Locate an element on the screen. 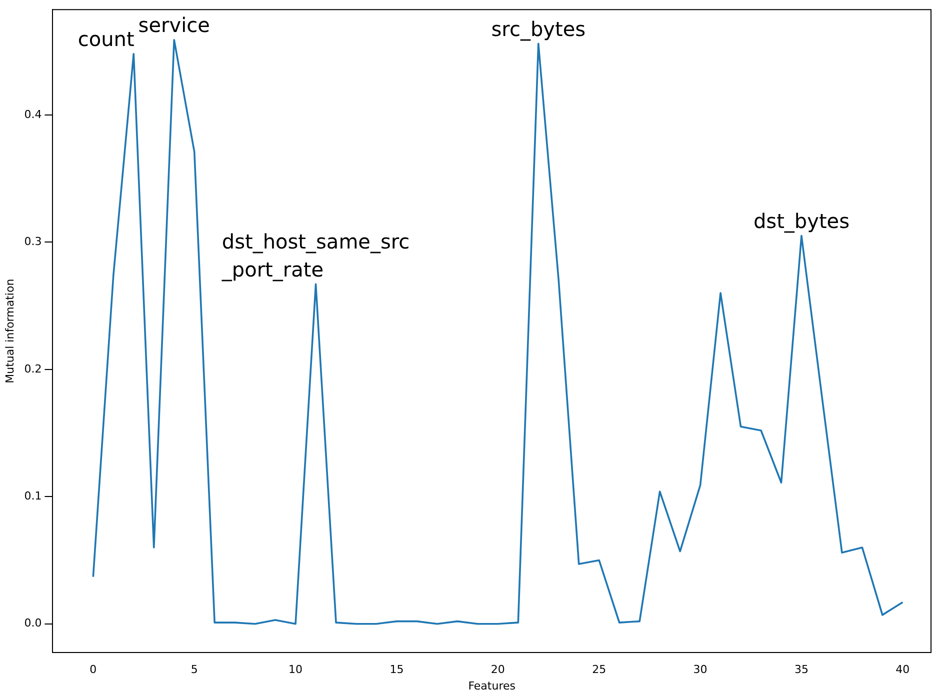 This screenshot has height=693, width=933. y-tick-label: 0.4 is located at coordinates (33, 114).